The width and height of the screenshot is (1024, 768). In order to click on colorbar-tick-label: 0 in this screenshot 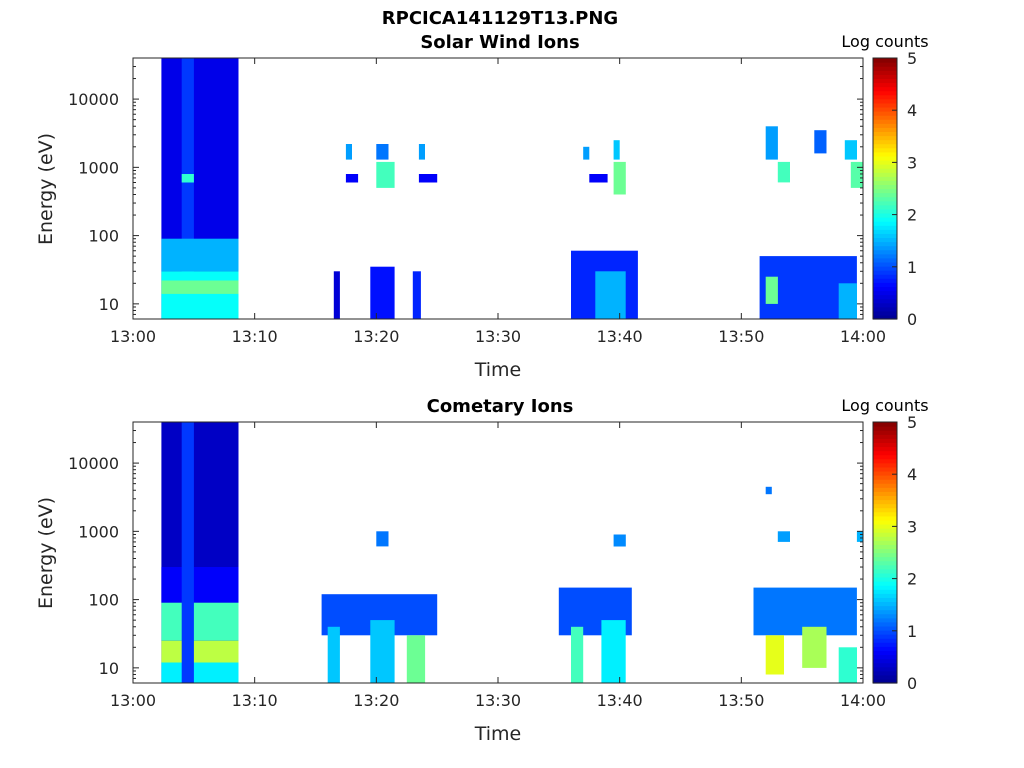, I will do `click(912, 683)`.